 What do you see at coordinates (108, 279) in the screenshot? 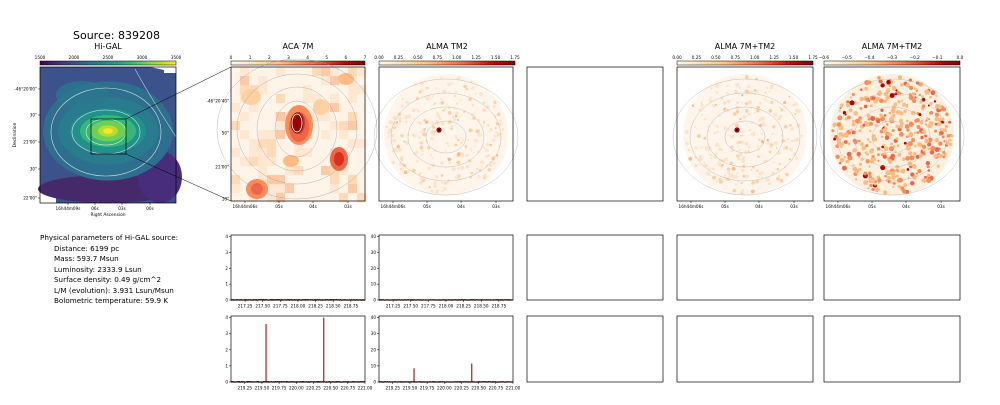
I see `param-surface-density: Surface density: 0.49 g/cm^2` at bounding box center [108, 279].